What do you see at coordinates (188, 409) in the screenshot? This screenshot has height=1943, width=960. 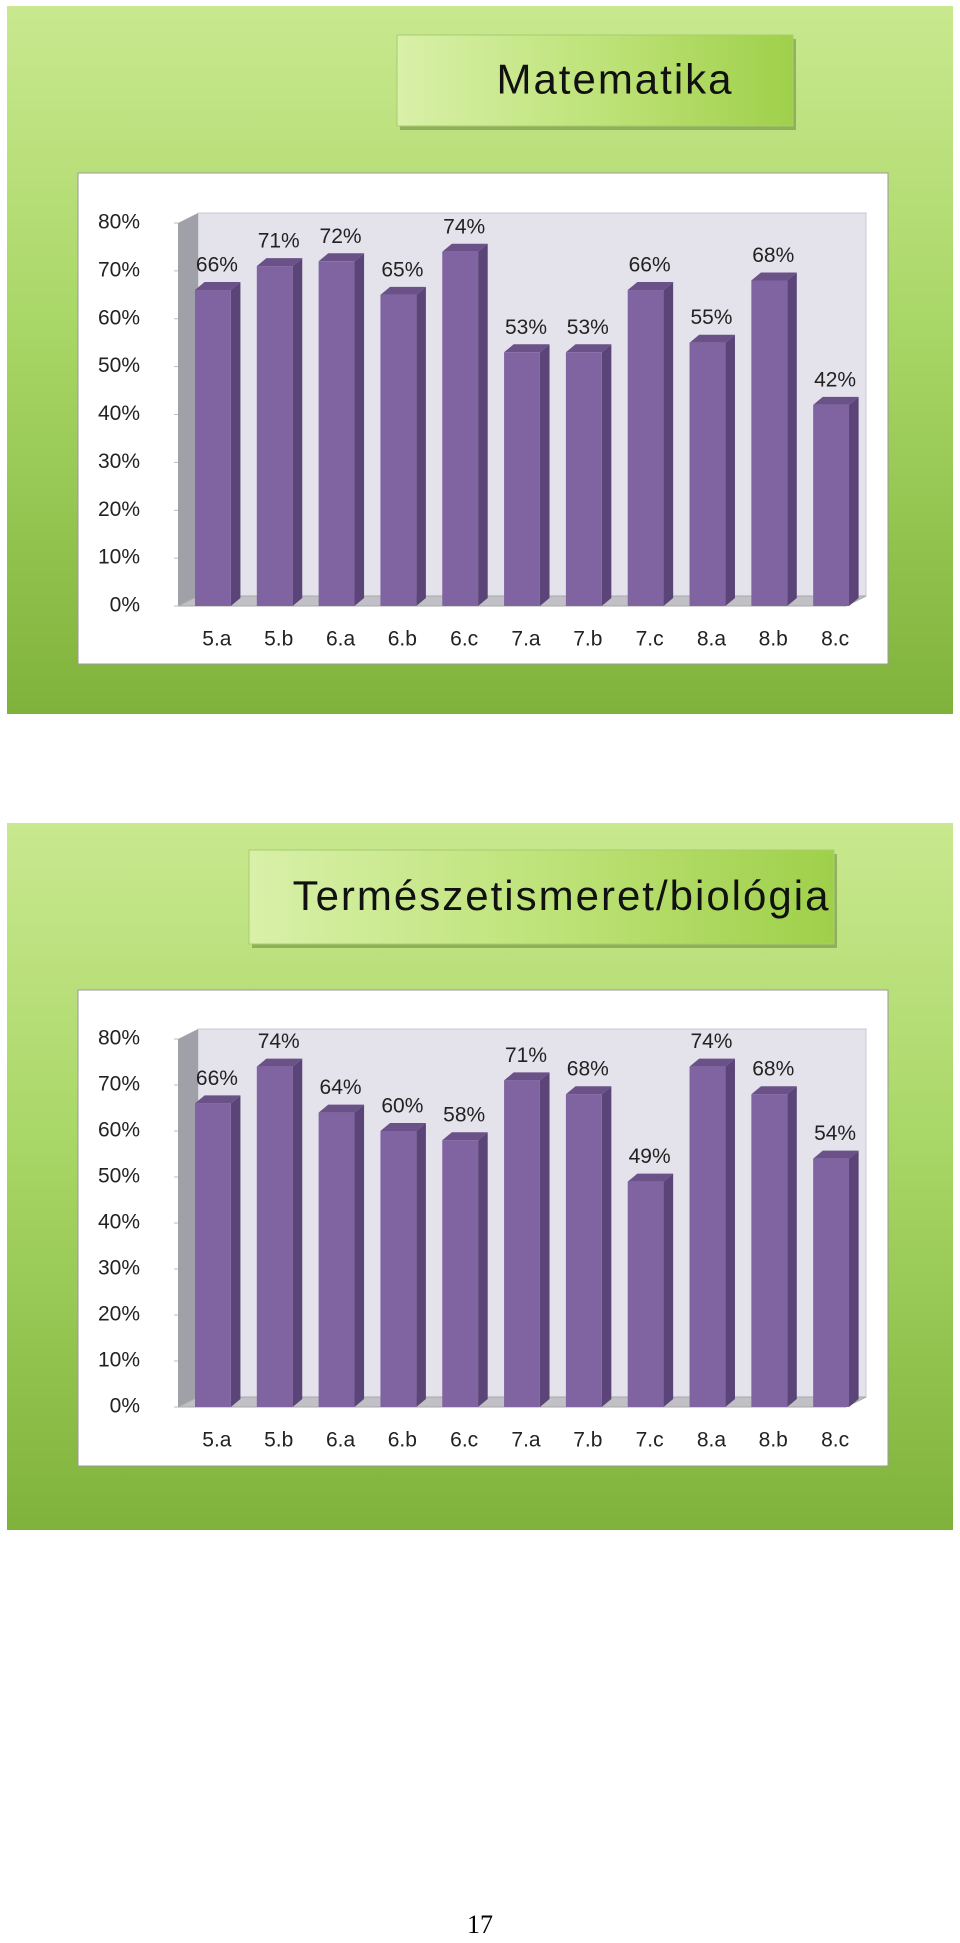 I see `side-wall` at bounding box center [188, 409].